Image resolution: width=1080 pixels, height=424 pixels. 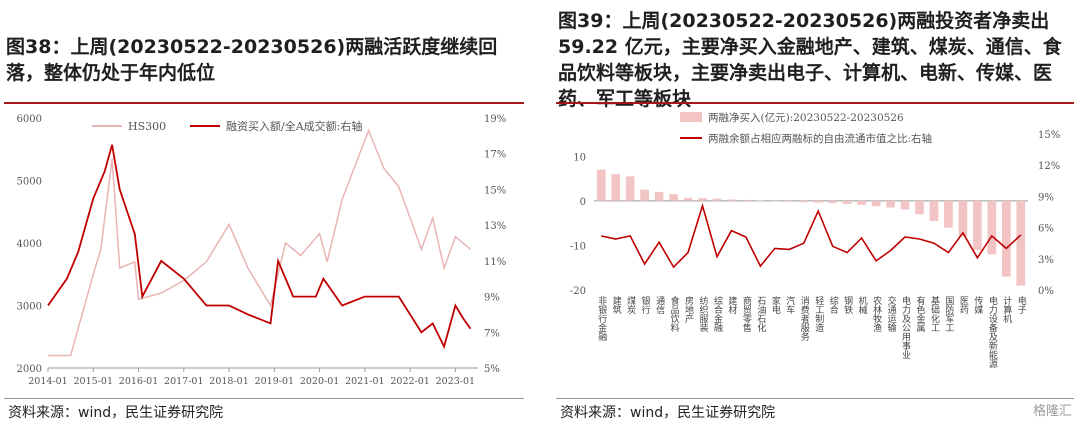 I want to click on y-right-tick-label: 7%, so click(x=492, y=333).